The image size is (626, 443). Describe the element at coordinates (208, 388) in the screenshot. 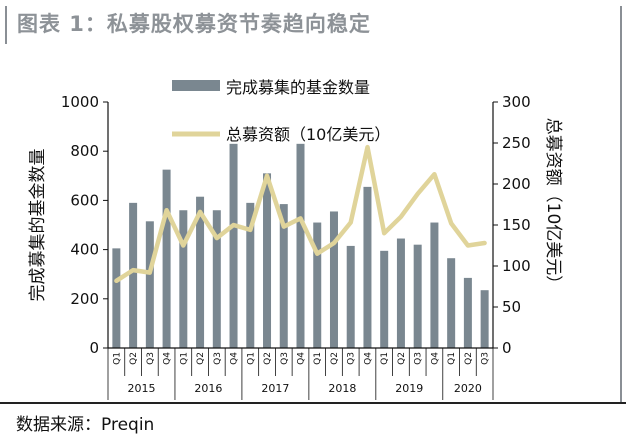

I see `year-tick-label: 2016` at that location.